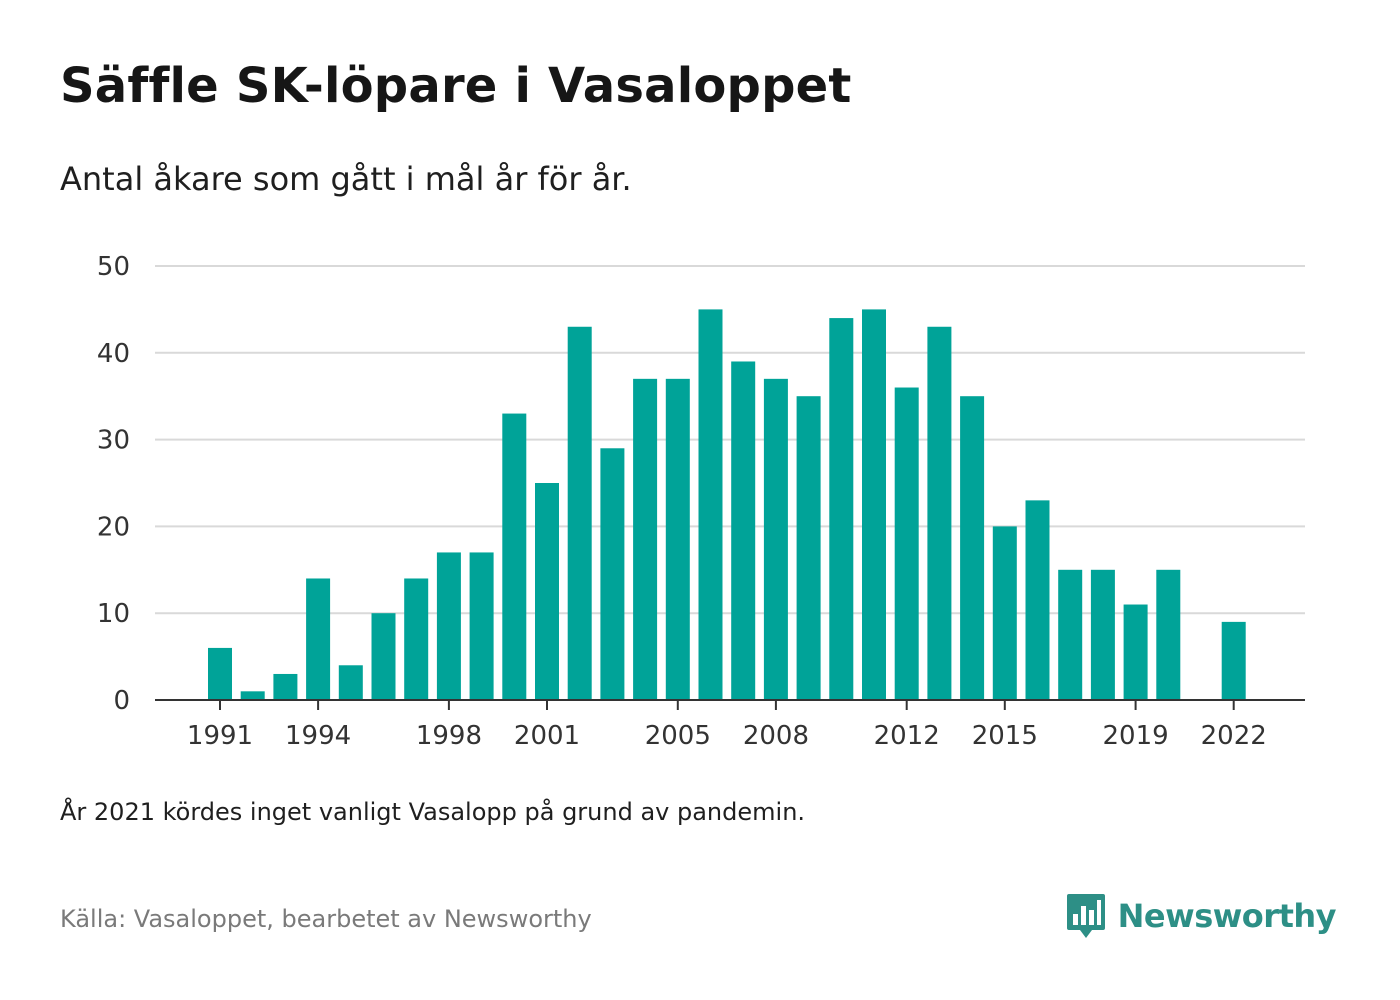  What do you see at coordinates (252, 695) in the screenshot?
I see `bar-1992` at bounding box center [252, 695].